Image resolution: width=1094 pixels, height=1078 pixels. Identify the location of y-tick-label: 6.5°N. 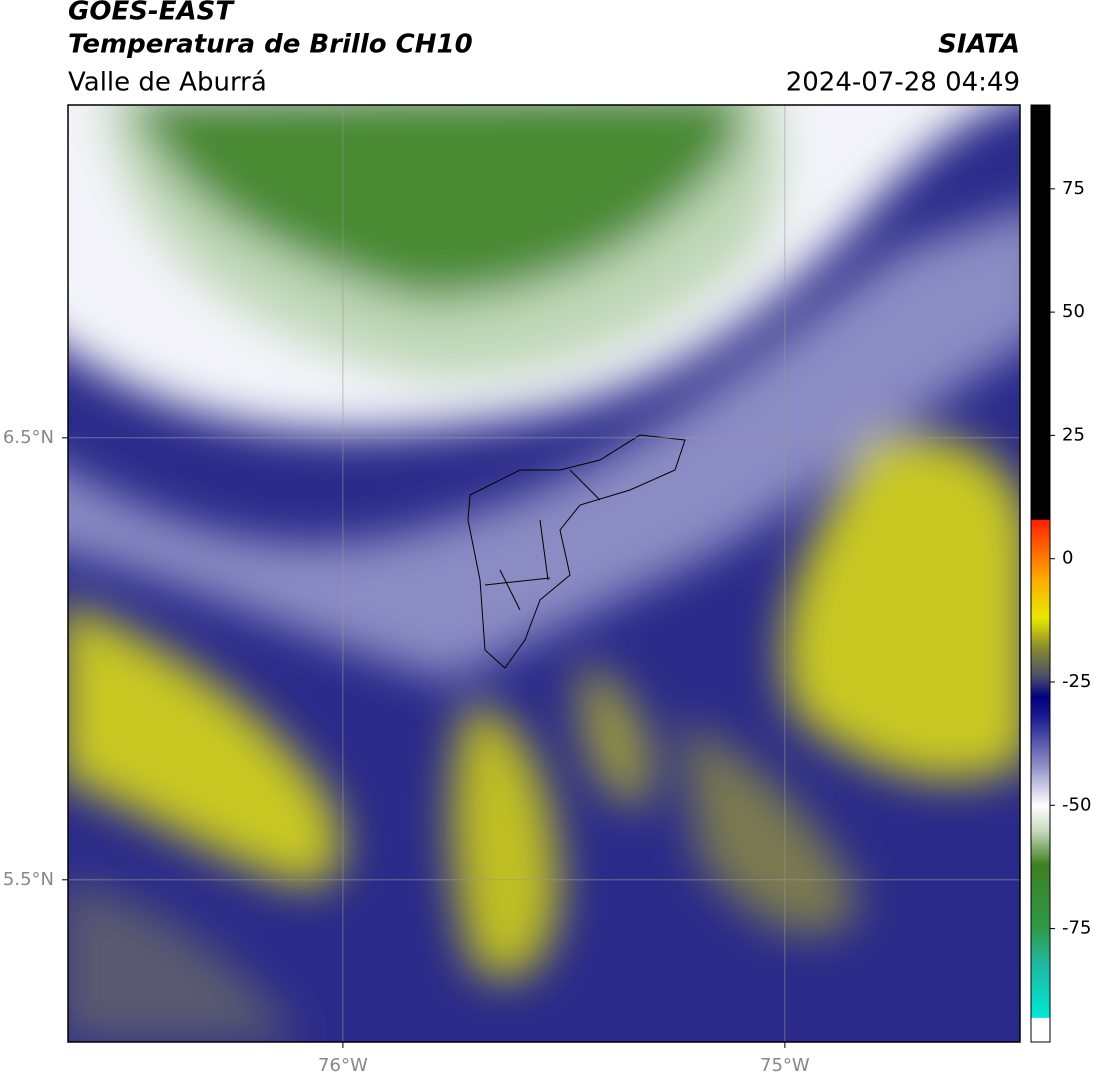
(28, 437).